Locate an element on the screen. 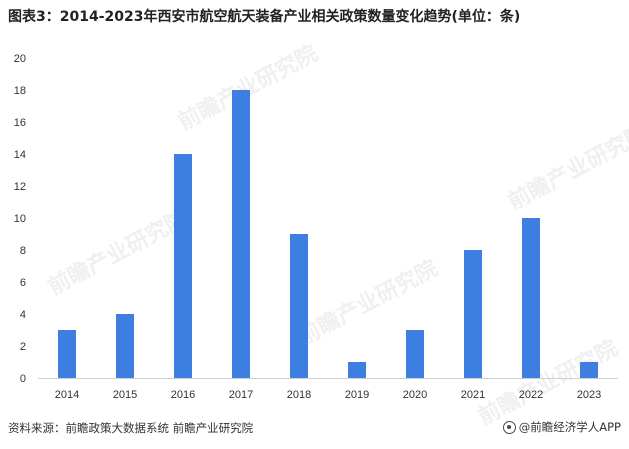 This screenshot has width=629, height=449. bar-2016 is located at coordinates (183, 266).